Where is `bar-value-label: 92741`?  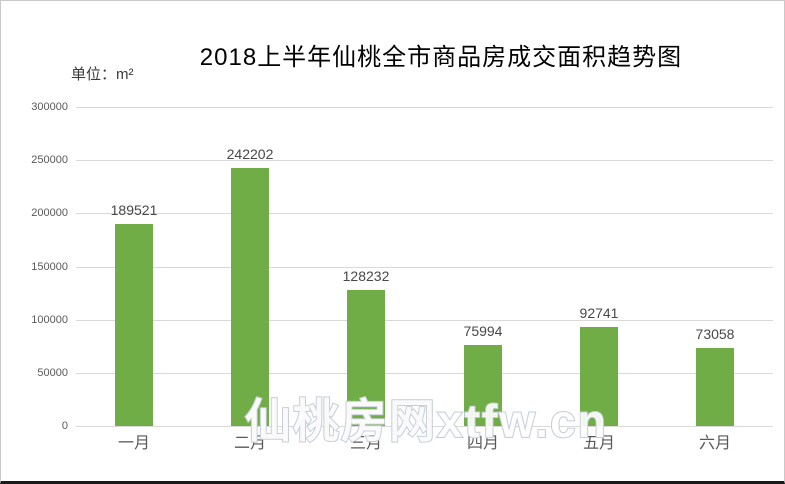
bar-value-label: 92741 is located at coordinates (599, 313).